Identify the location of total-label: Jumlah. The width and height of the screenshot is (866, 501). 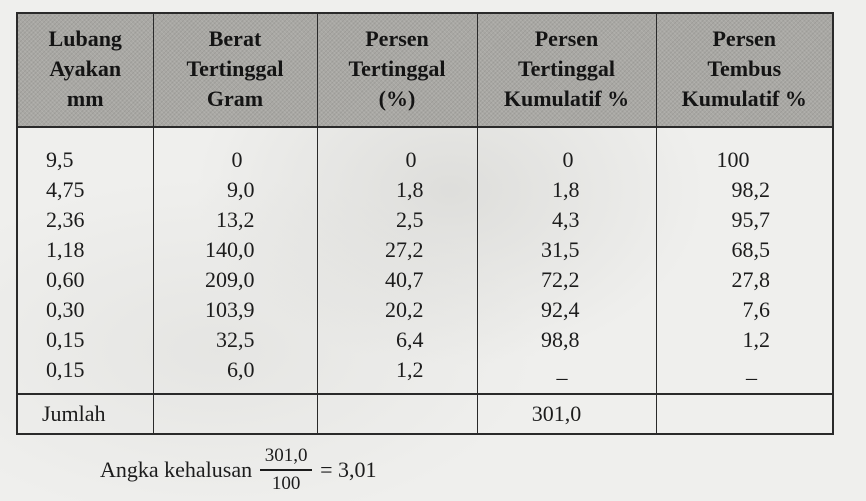
(85, 414).